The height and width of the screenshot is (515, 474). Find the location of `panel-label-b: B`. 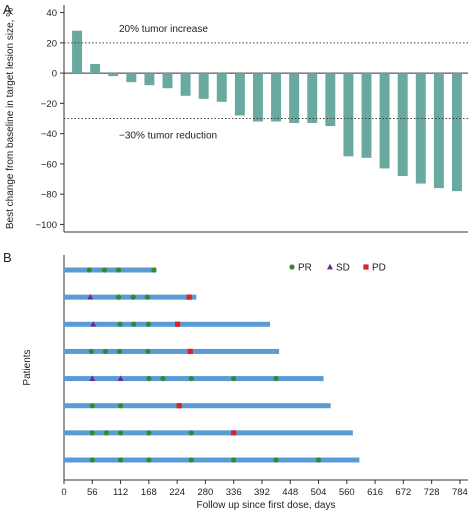

panel-label-b: B is located at coordinates (7, 257).